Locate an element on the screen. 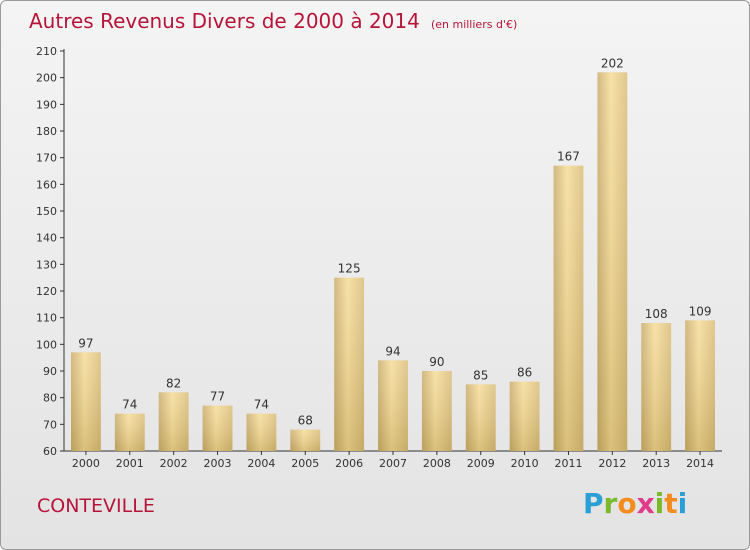 The width and height of the screenshot is (750, 550). value-label-2001: 74 is located at coordinates (129, 405).